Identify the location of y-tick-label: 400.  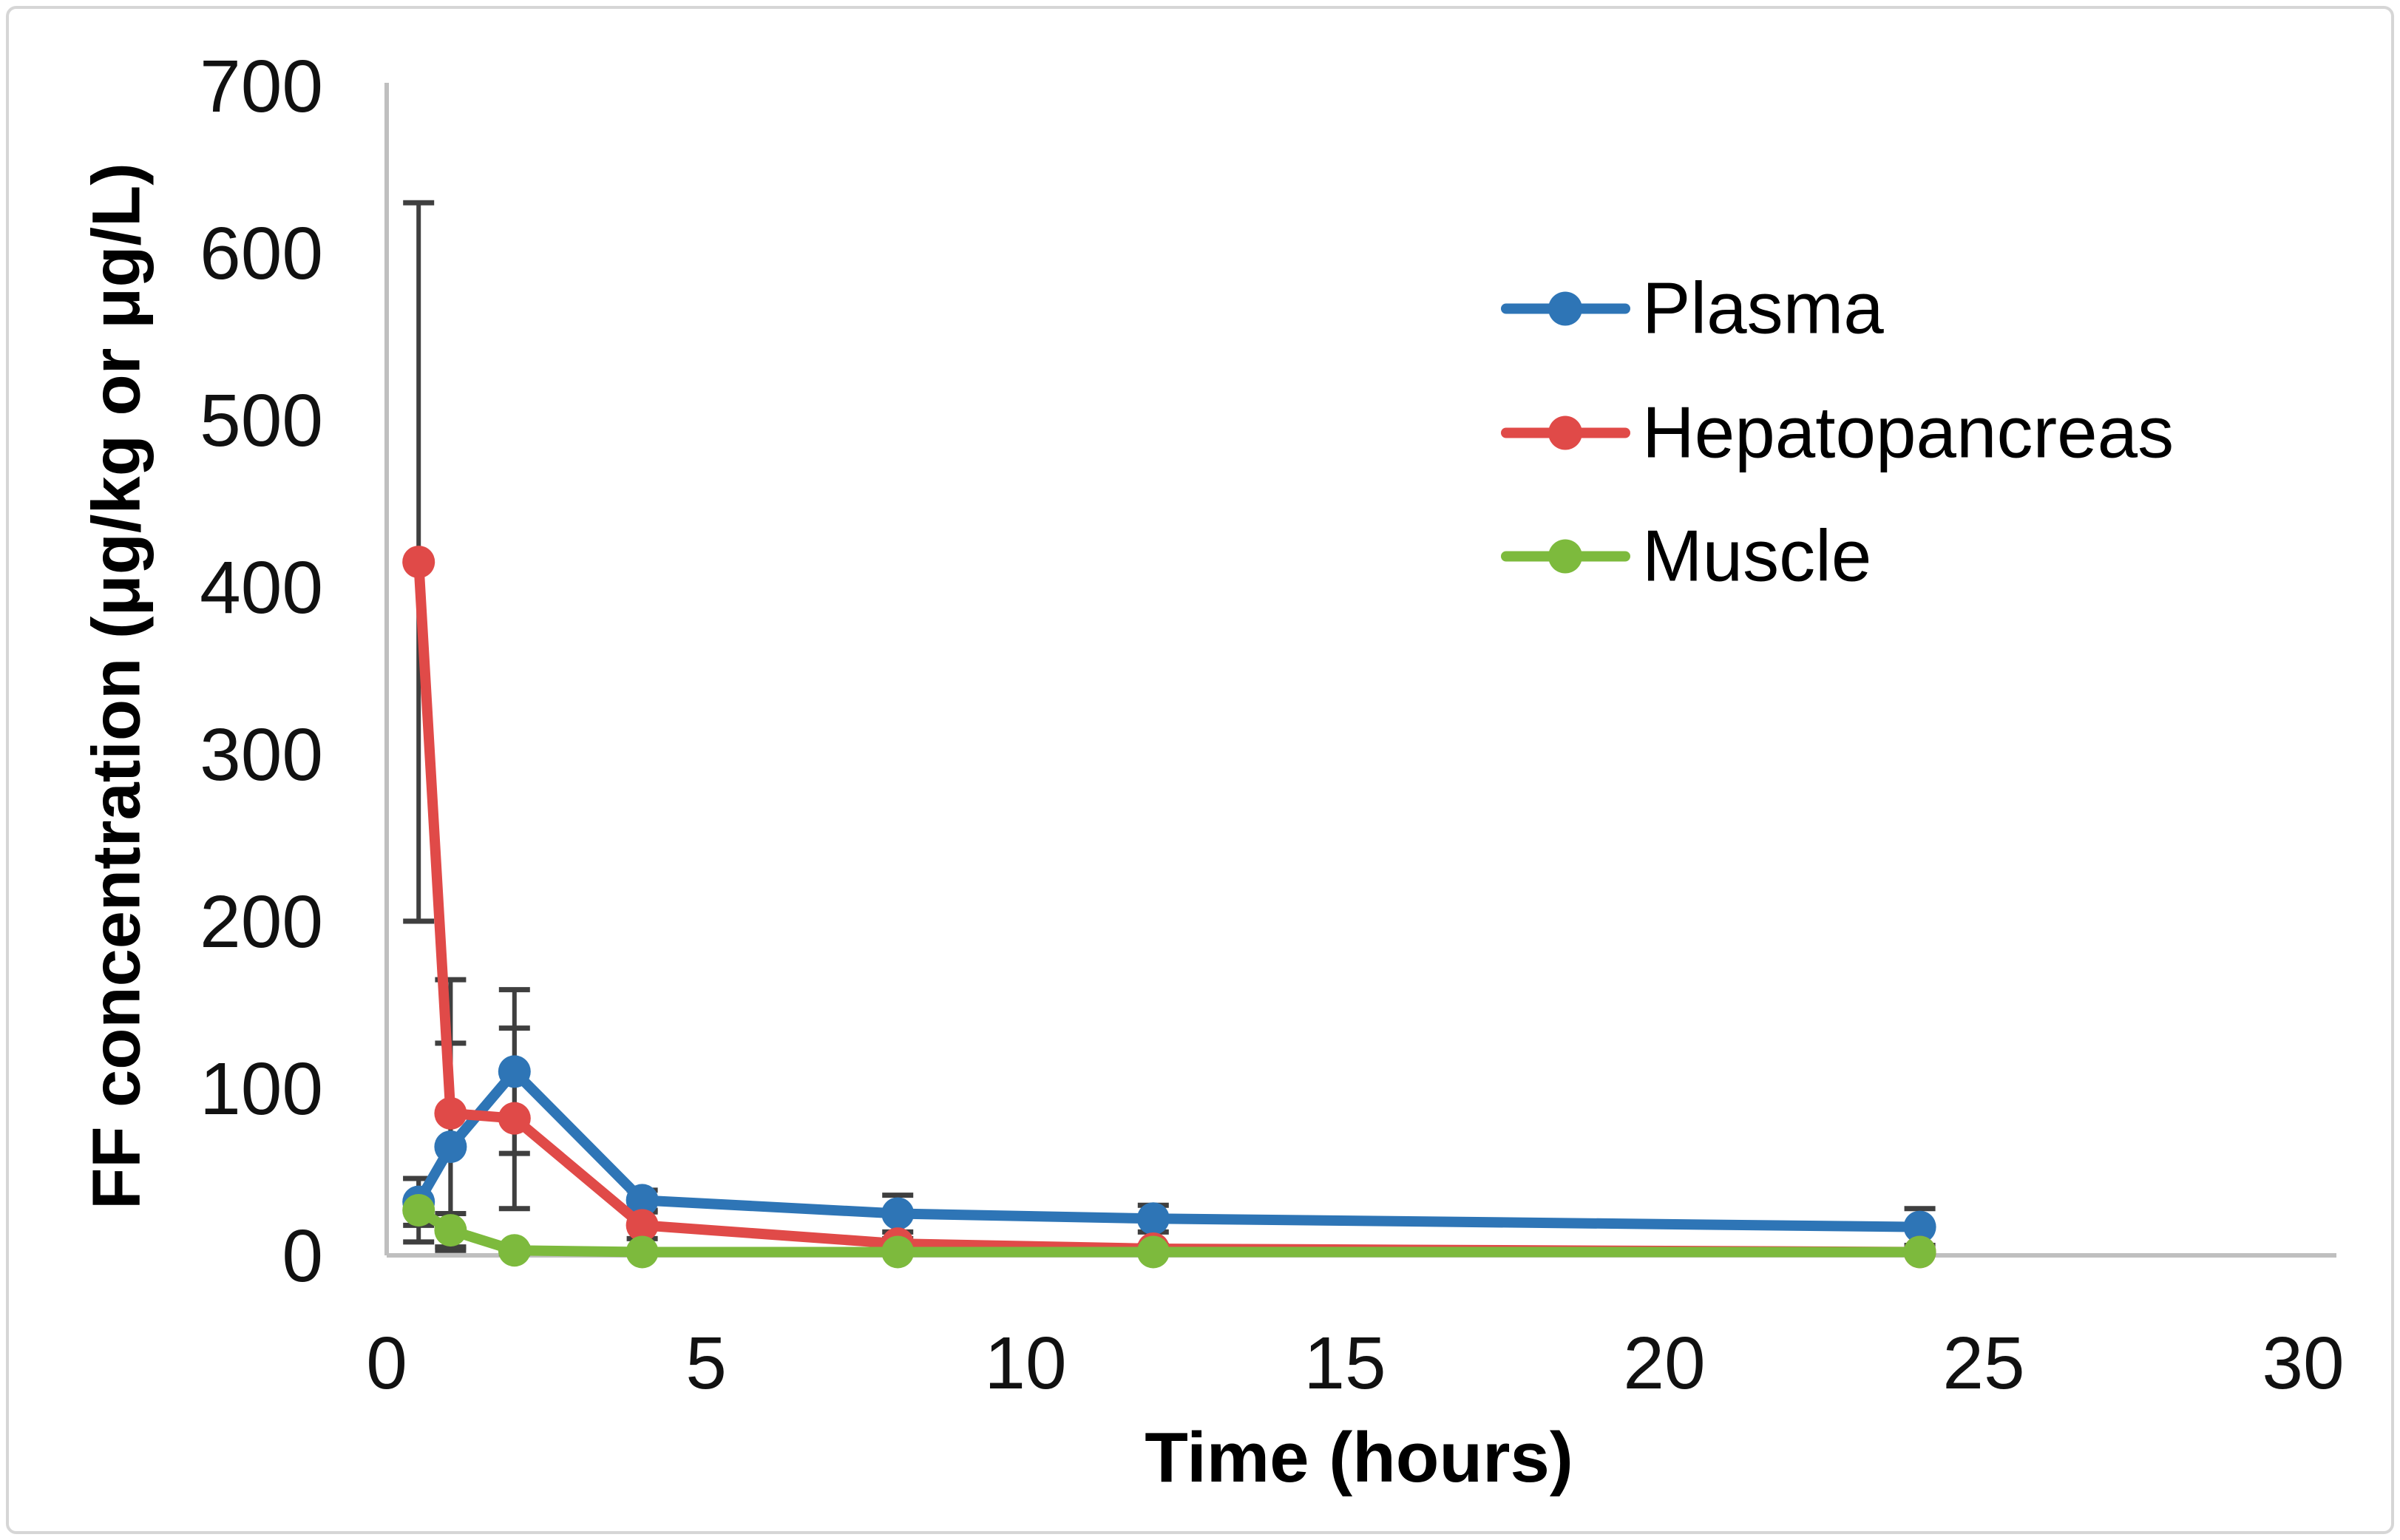
(262, 587).